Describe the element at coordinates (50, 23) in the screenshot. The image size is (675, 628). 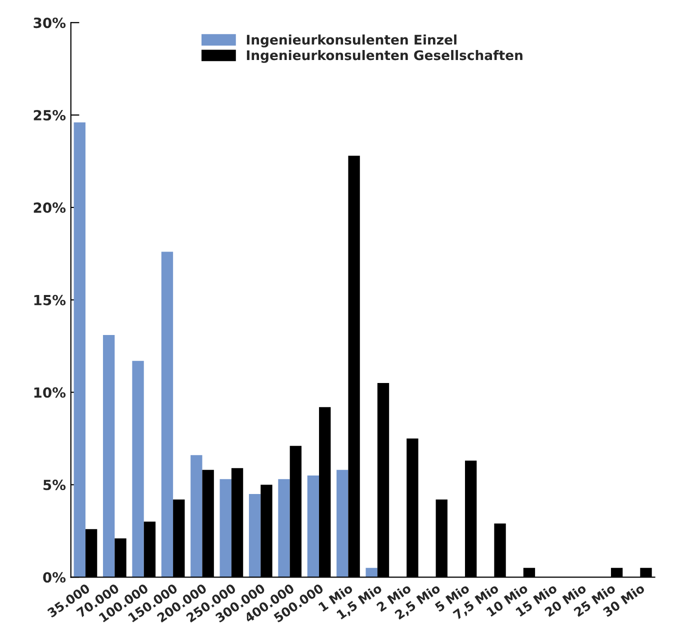
I see `y-tick-label: 30%` at that location.